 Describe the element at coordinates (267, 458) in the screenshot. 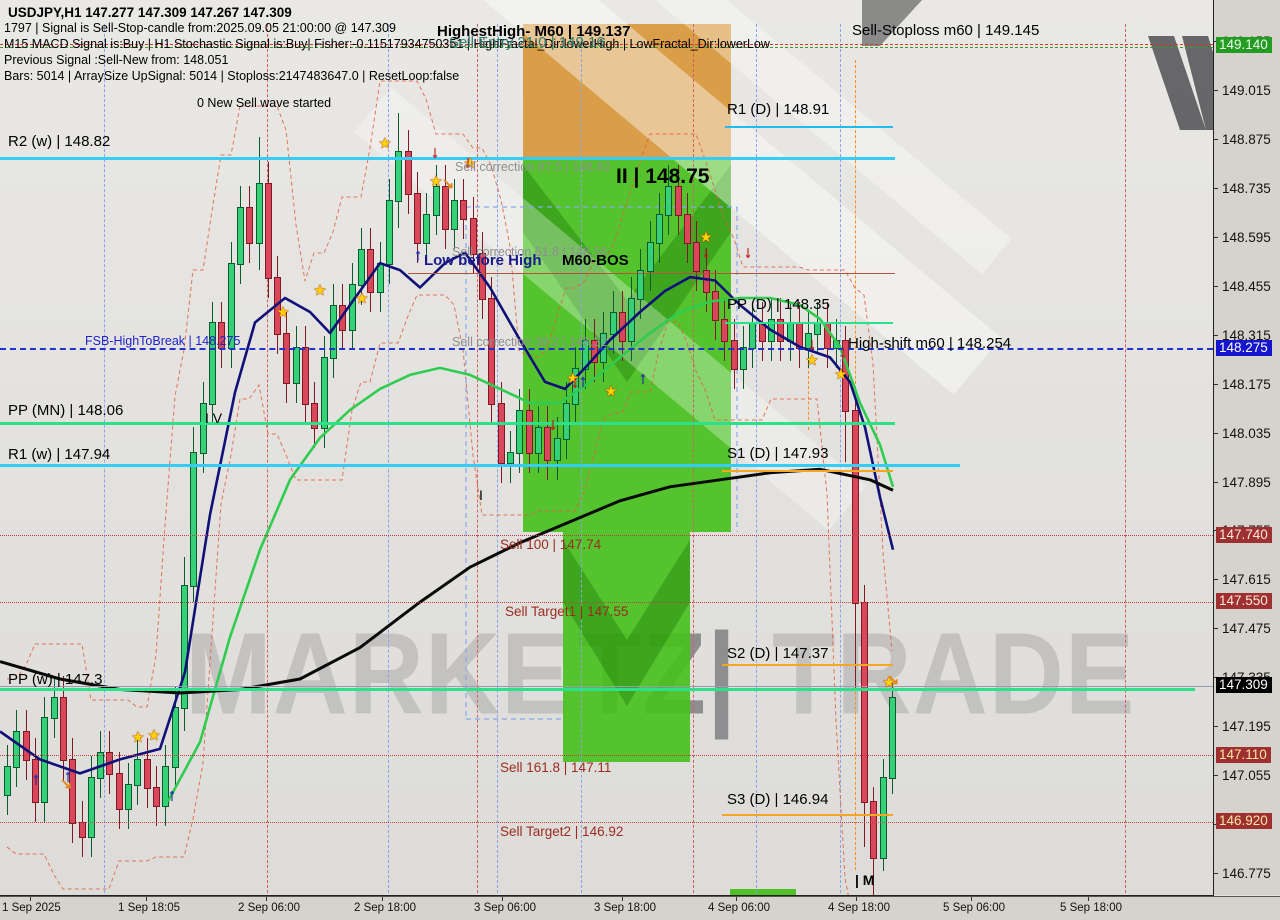

I see `day-separator` at that location.